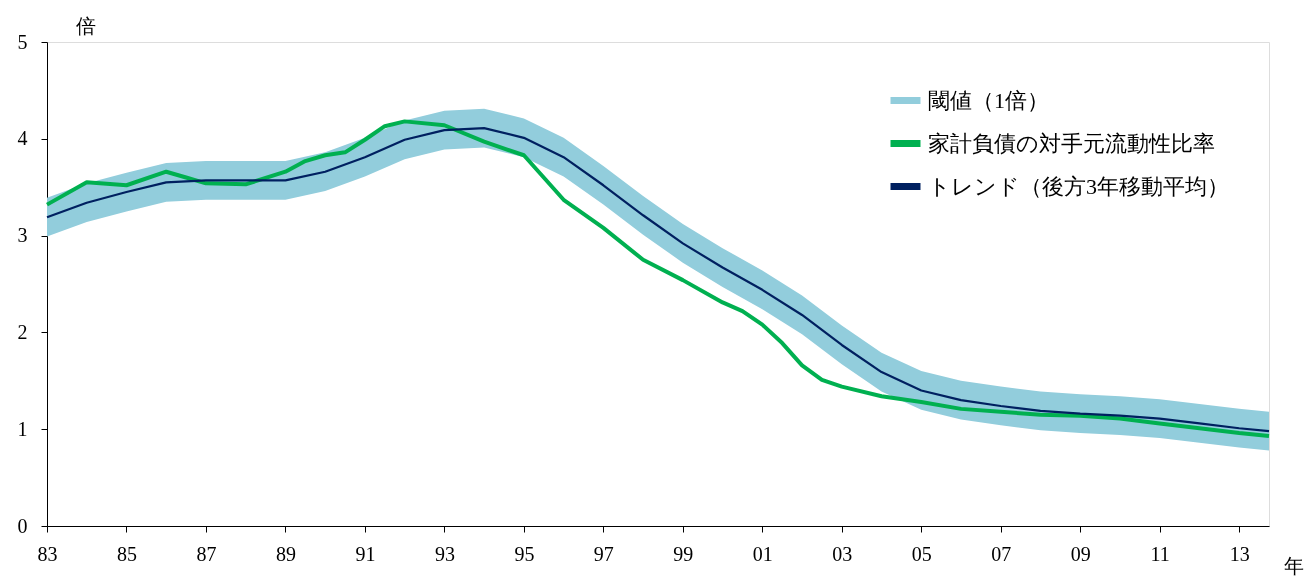 The width and height of the screenshot is (1313, 580). I want to click on y-axis-title: 倍, so click(85, 25).